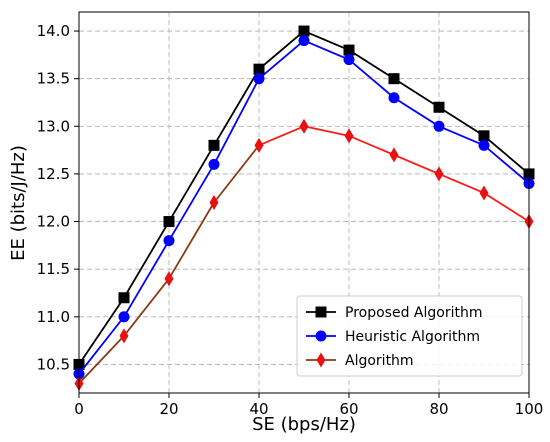 The width and height of the screenshot is (550, 442). What do you see at coordinates (53, 364) in the screenshot?
I see `y-tick-label: 10.5` at bounding box center [53, 364].